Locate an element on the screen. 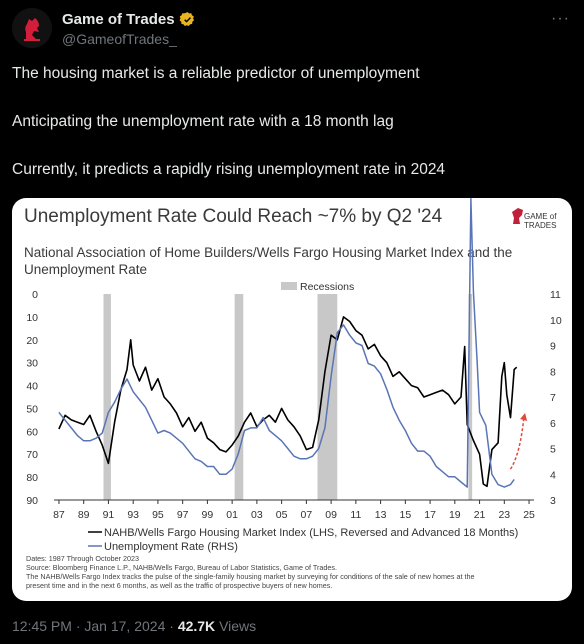 The height and width of the screenshot is (644, 584). horse-logo-icon is located at coordinates (32, 28).